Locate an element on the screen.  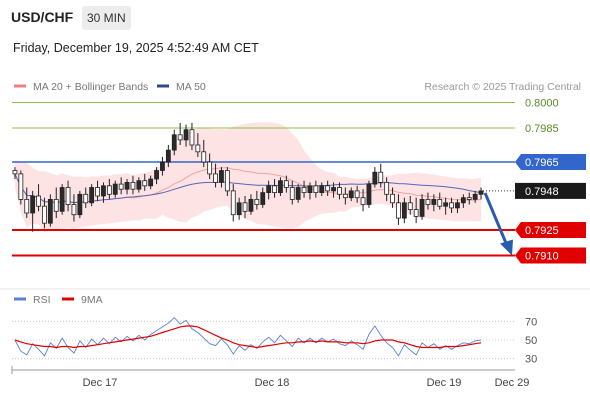
x-tick-label: Dec 17 is located at coordinates (100, 383).